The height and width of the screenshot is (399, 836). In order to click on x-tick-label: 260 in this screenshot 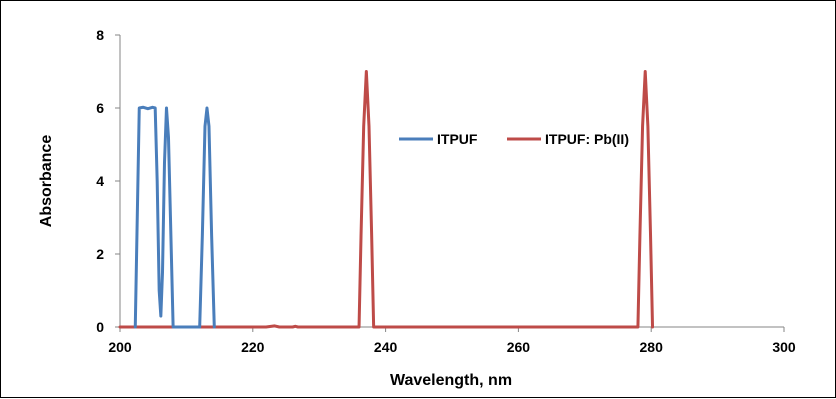, I will do `click(519, 347)`.